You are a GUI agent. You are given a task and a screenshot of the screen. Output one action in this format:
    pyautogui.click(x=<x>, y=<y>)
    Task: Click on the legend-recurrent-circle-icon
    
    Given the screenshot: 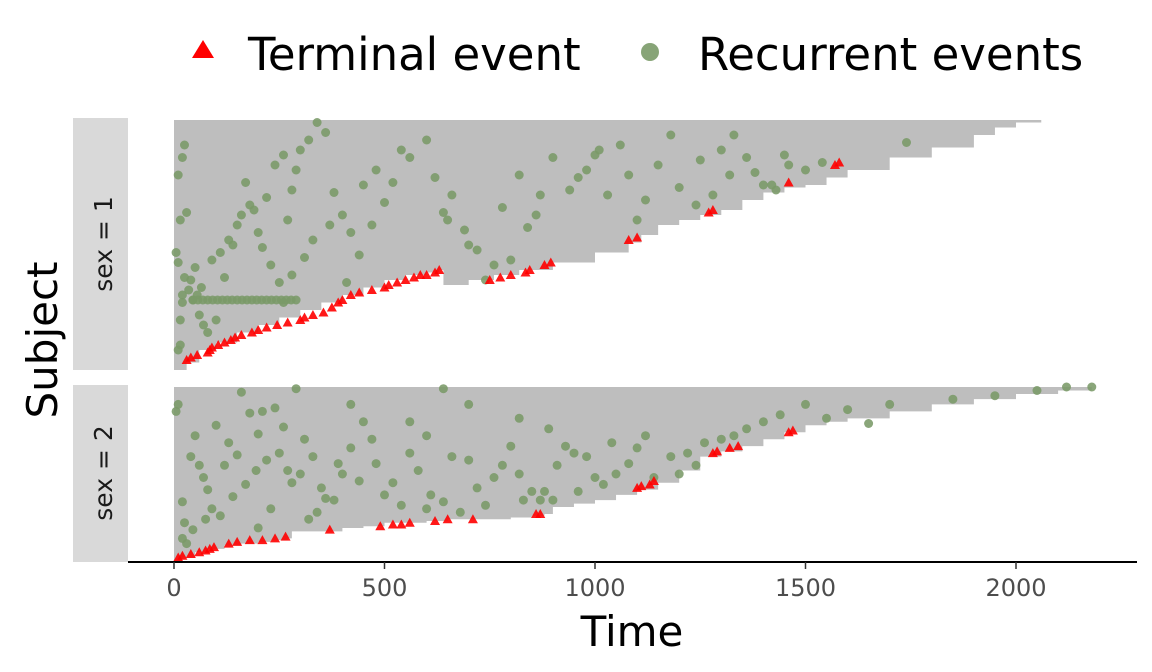 What is the action you would take?
    pyautogui.click(x=650, y=52)
    